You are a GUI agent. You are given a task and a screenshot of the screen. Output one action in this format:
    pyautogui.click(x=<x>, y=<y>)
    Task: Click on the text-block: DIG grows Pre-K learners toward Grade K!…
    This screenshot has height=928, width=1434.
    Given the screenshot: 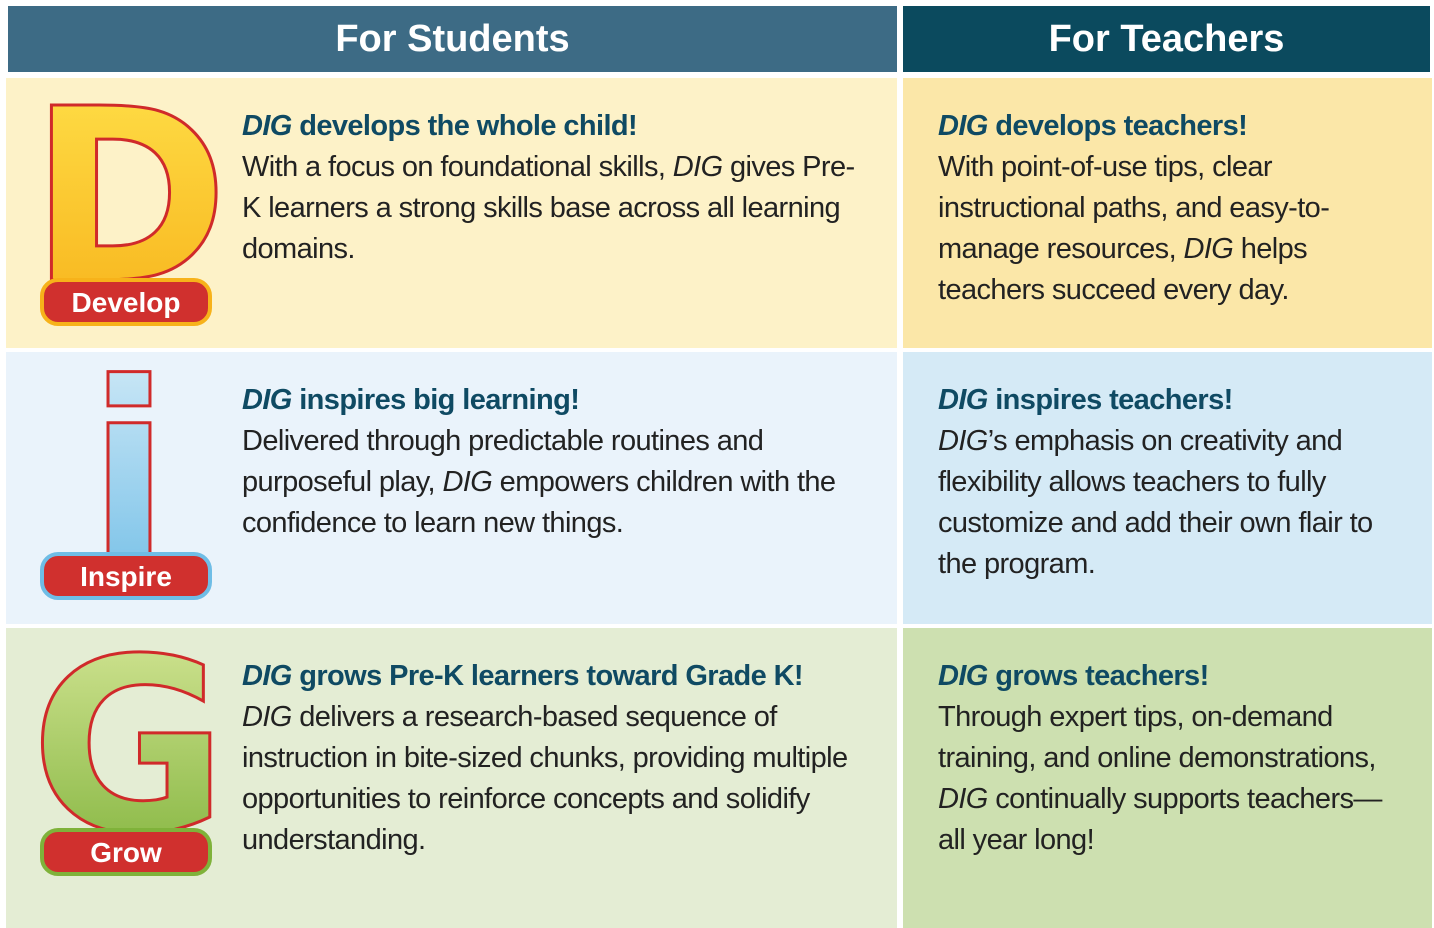 What is the action you would take?
    pyautogui.click(x=557, y=758)
    